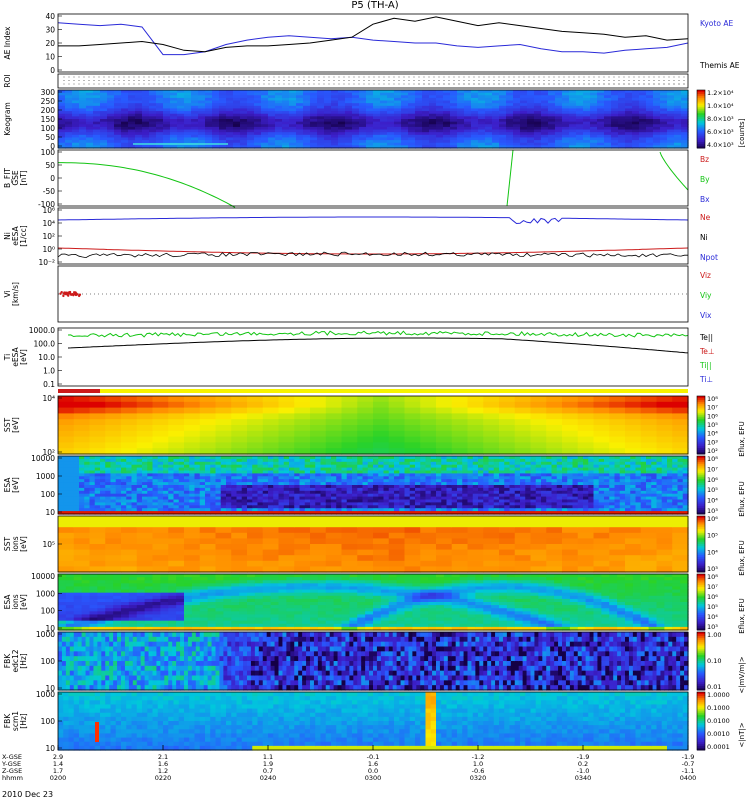  What do you see at coordinates (45, 593) in the screenshot?
I see `esa_i-ytick: 1000` at bounding box center [45, 593].